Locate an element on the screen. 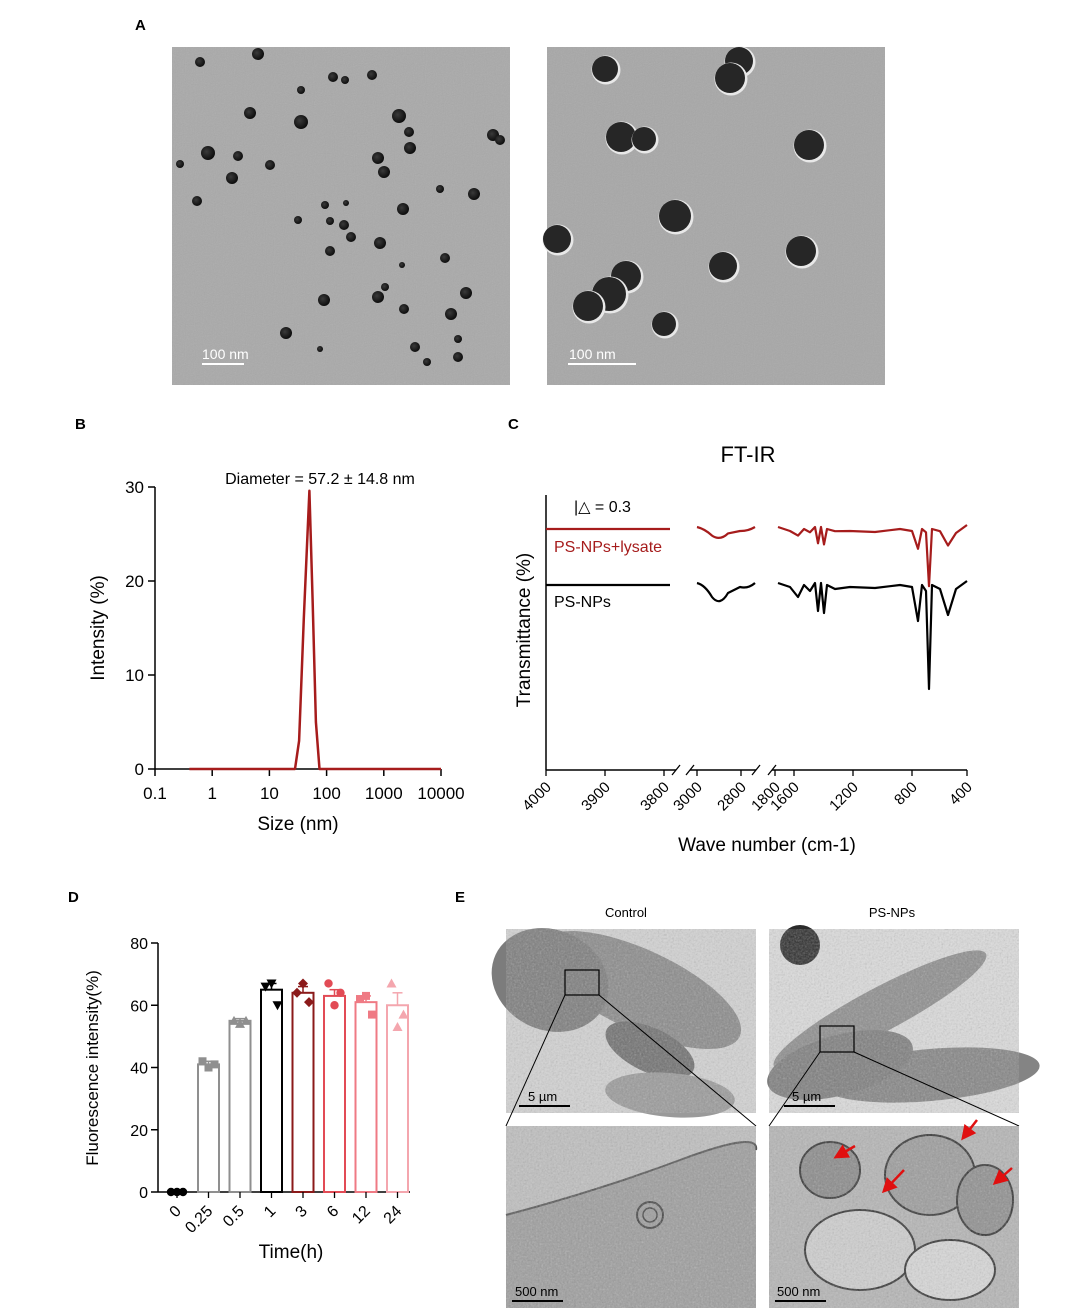 This screenshot has width=1080, height=1308. x-tick-label: 400 is located at coordinates (961, 794).